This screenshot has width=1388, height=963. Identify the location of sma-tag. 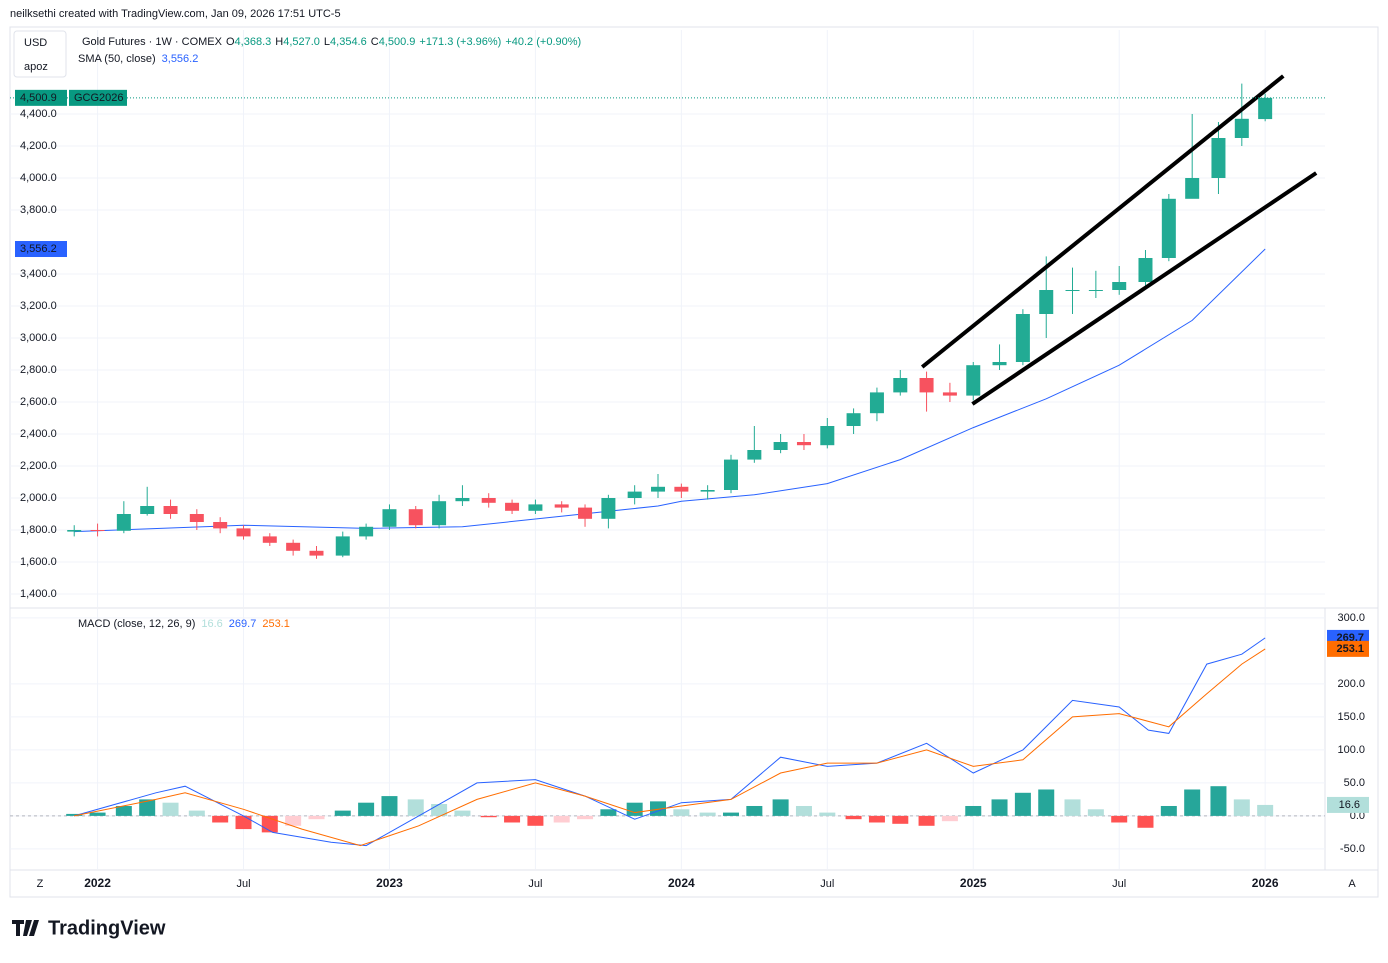
(41, 249).